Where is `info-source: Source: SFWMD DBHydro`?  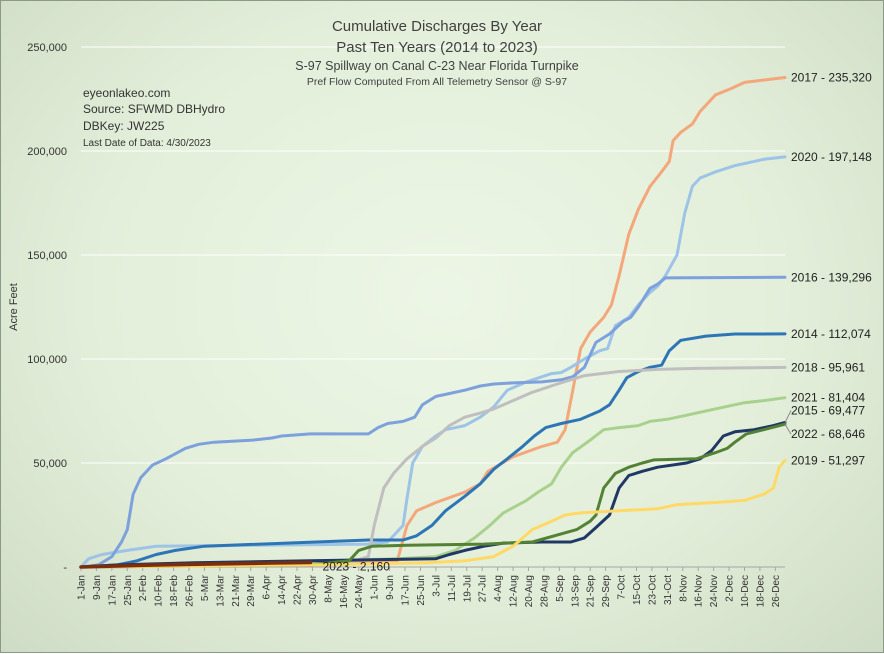 info-source: Source: SFWMD DBHydro is located at coordinates (154, 109).